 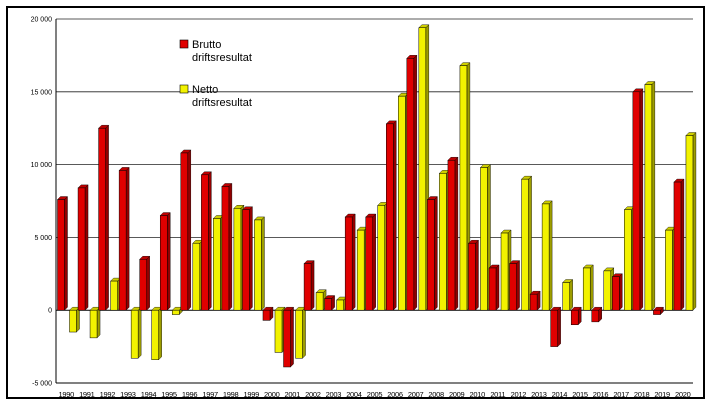 I want to click on x-tick-label: 2012, so click(x=519, y=394).